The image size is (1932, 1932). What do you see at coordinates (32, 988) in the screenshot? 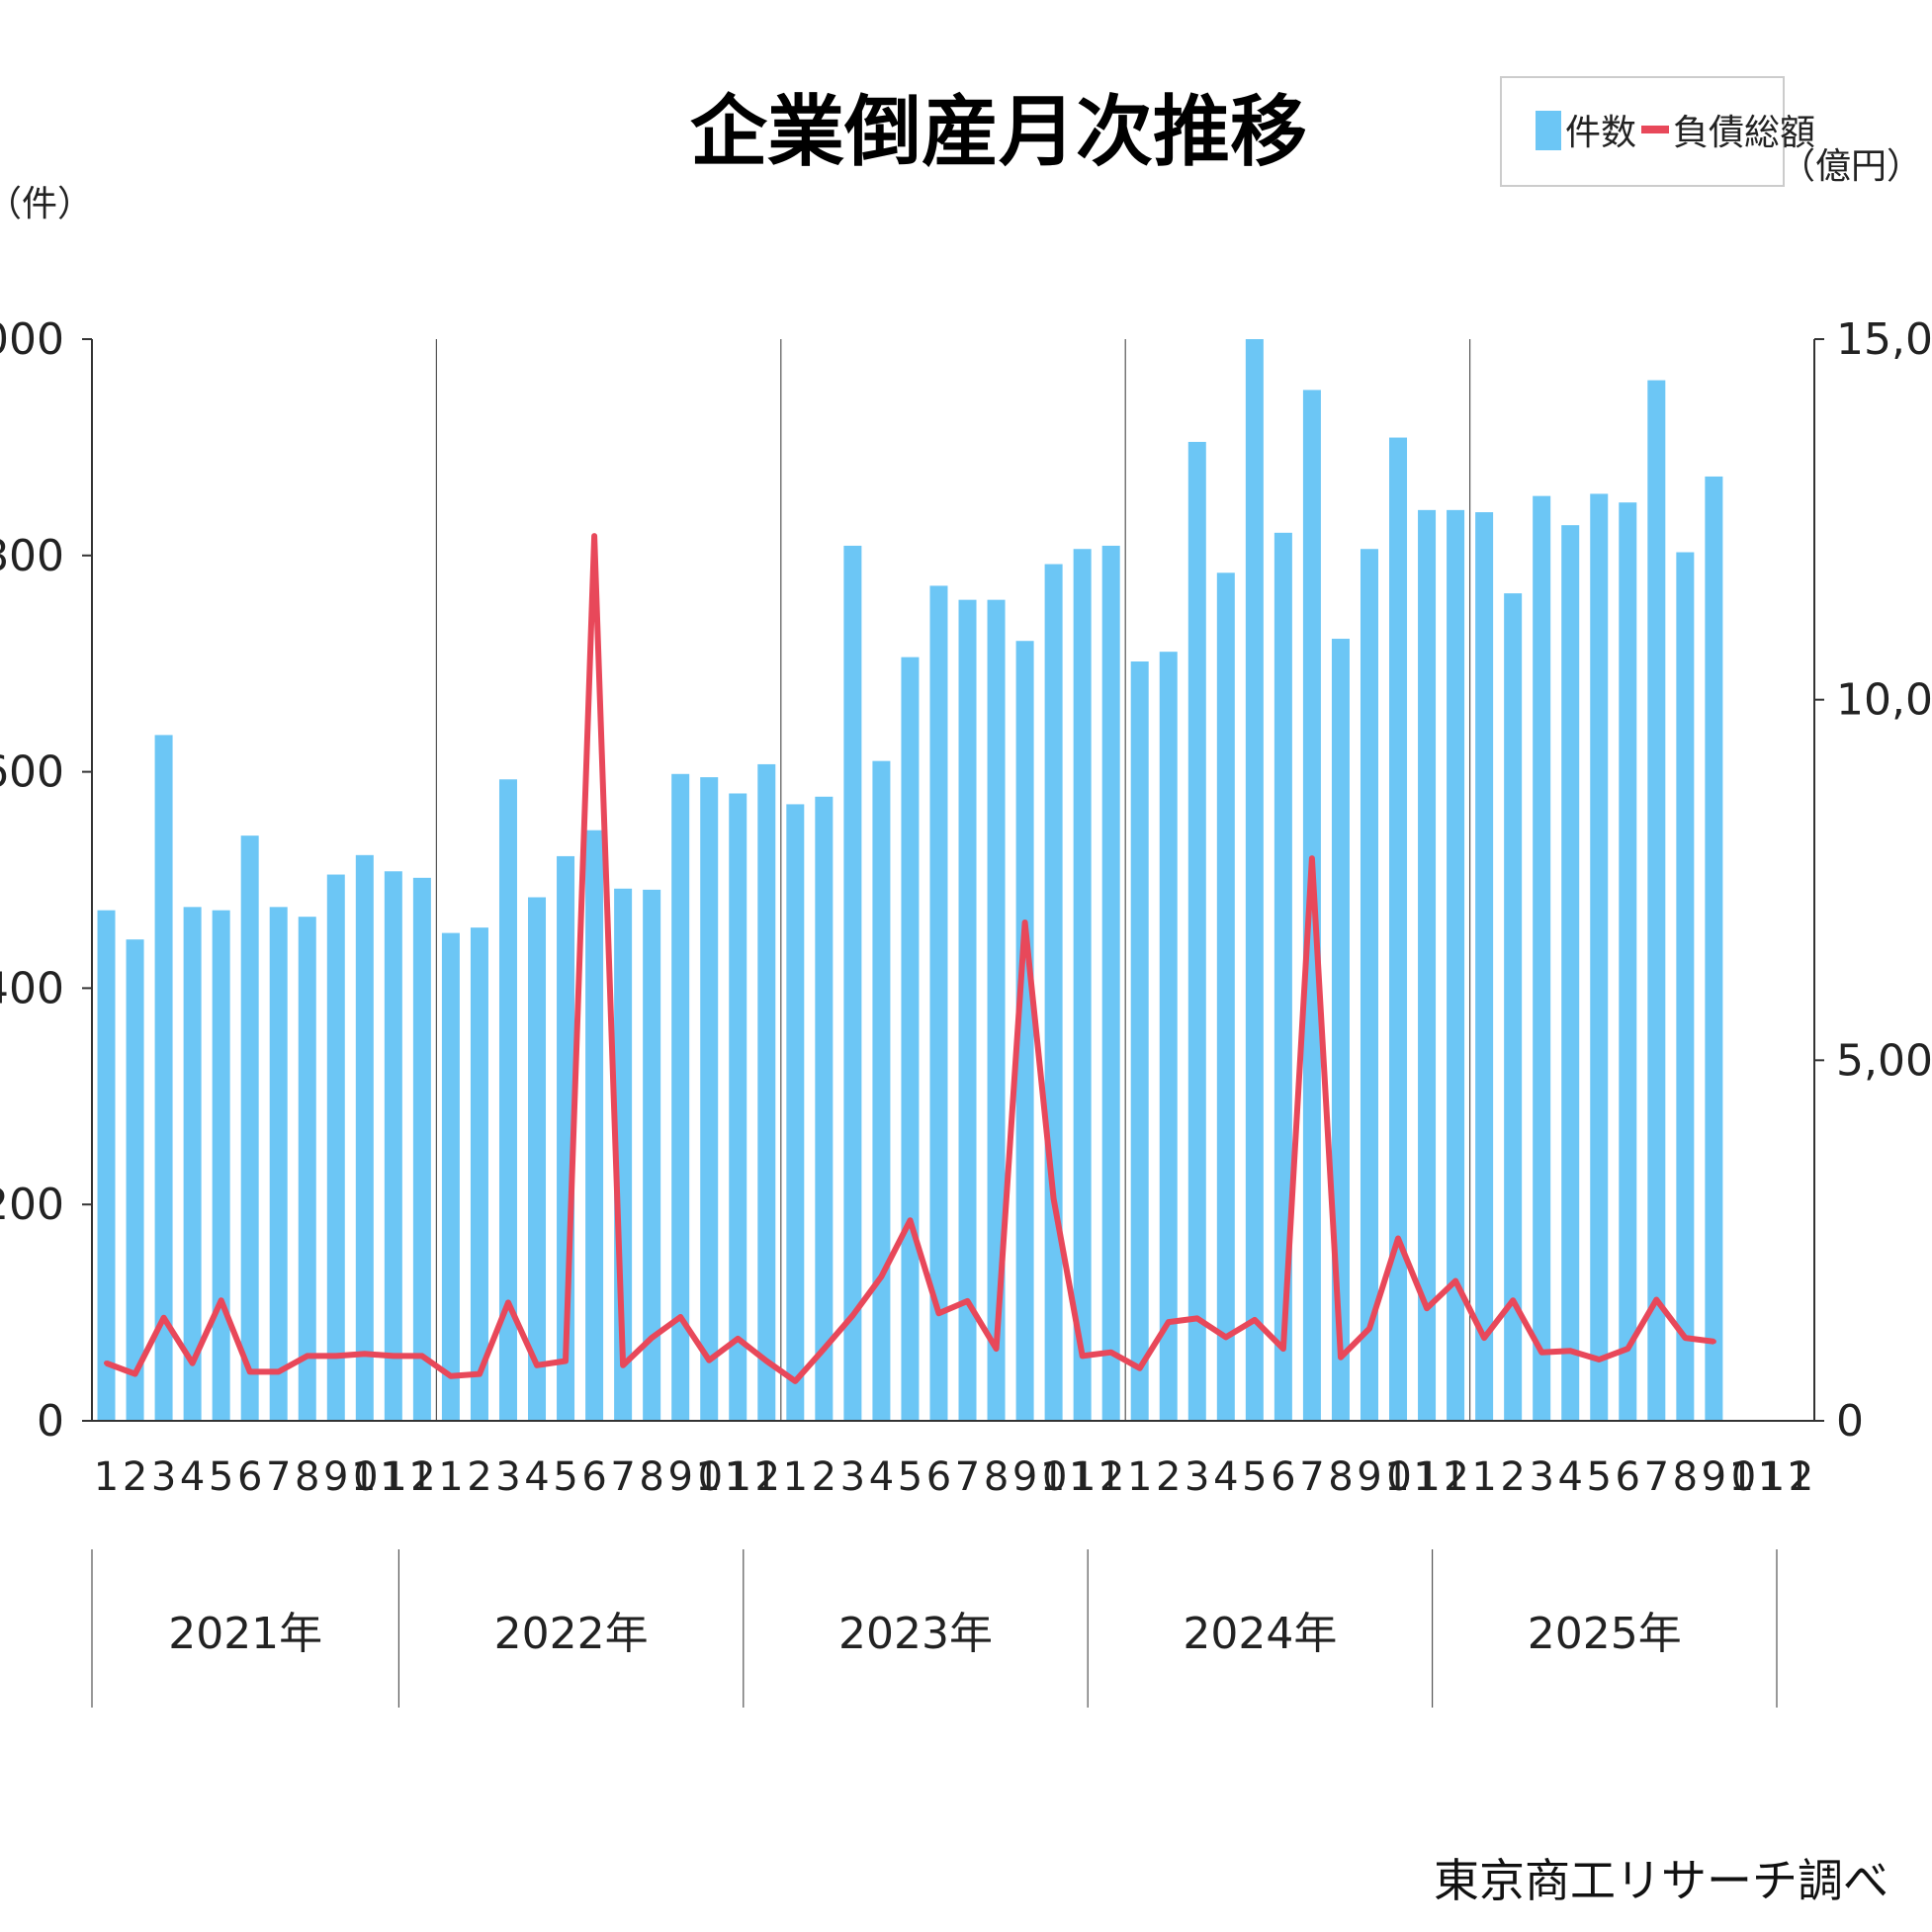
I see `left-tick-label: 400` at bounding box center [32, 988].